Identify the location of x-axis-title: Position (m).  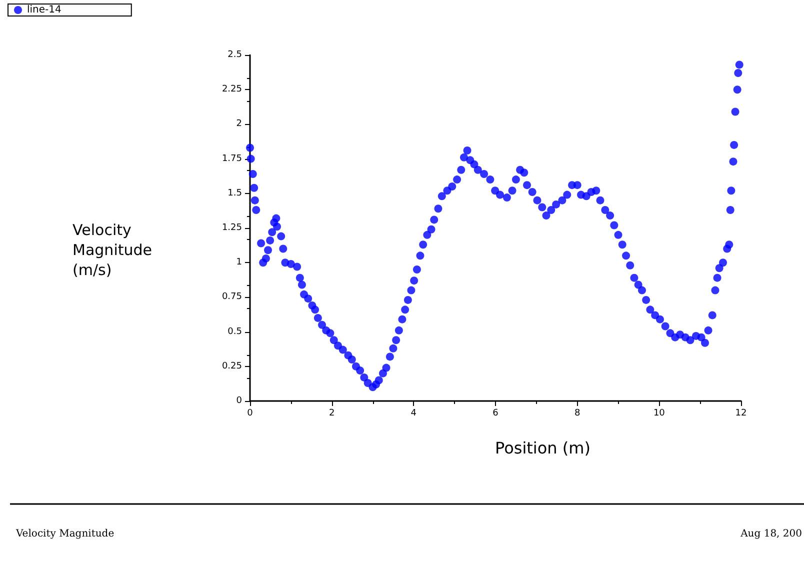
(542, 448).